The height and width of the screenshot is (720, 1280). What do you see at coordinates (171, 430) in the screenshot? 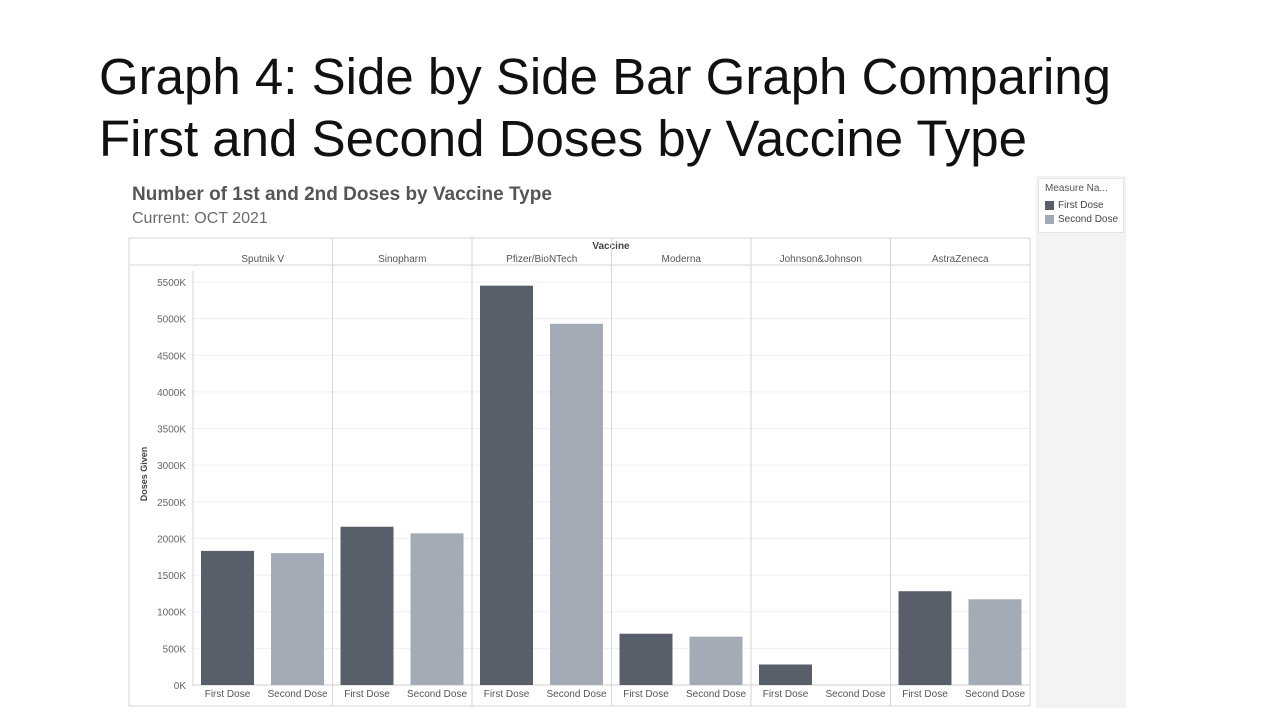
I see `y-tick-label: 3500K` at bounding box center [171, 430].